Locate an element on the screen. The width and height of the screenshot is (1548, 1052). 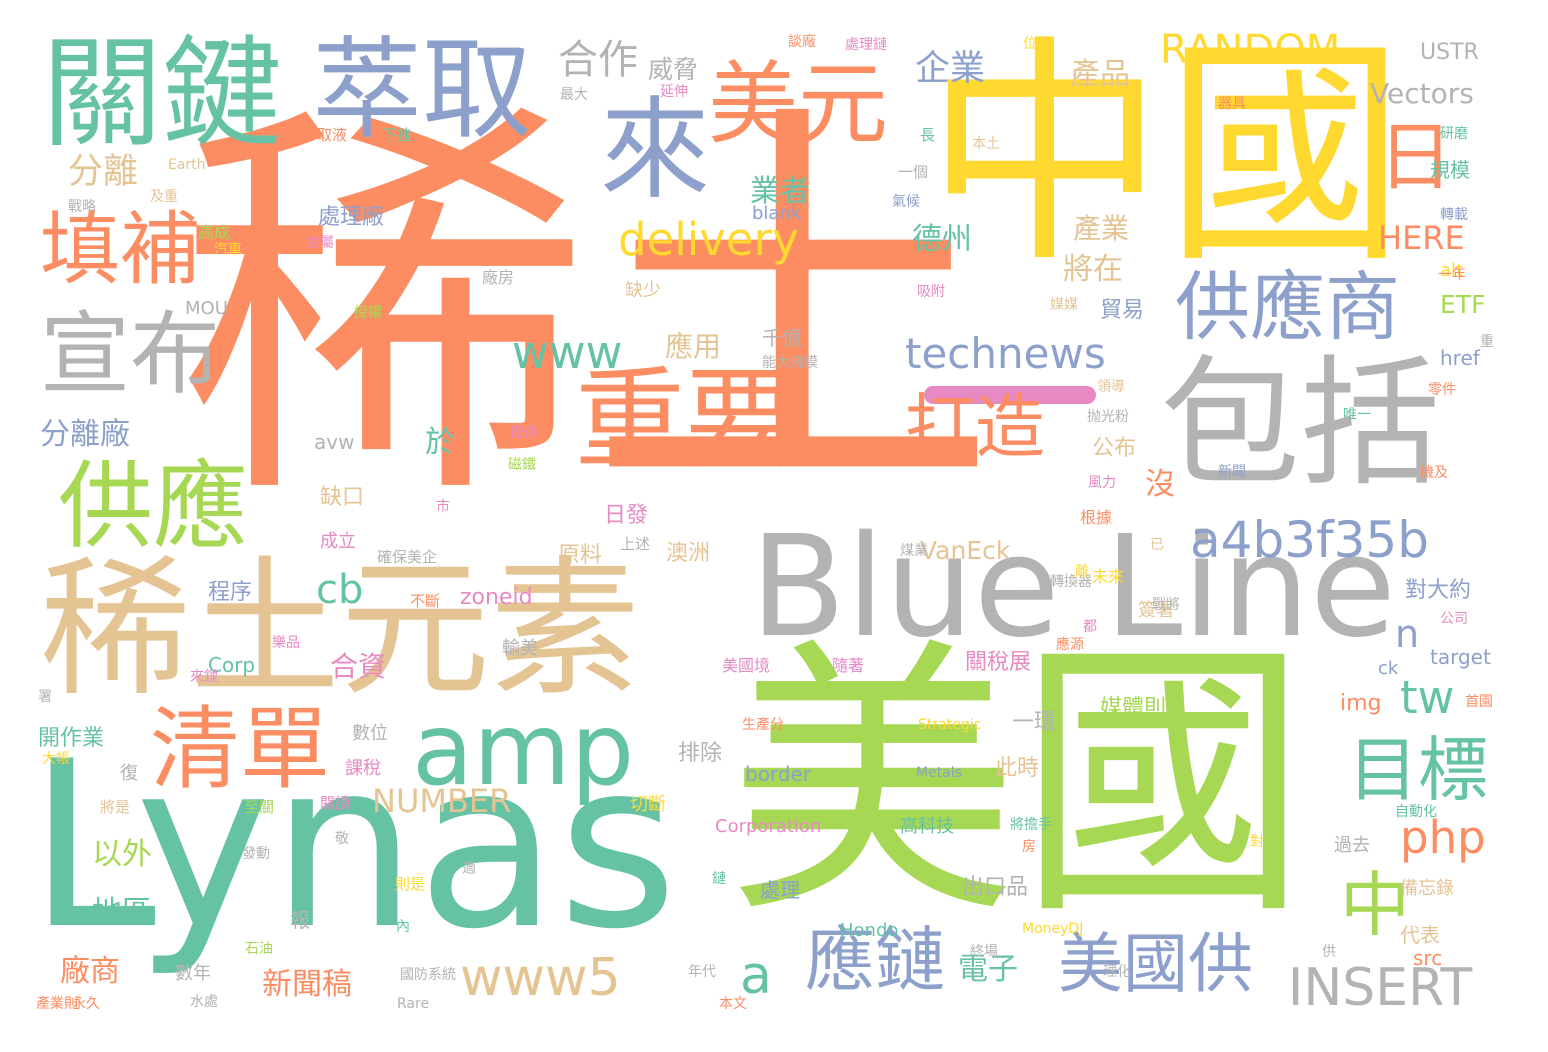
word-vaneck: VanEck is located at coordinates (965, 550).